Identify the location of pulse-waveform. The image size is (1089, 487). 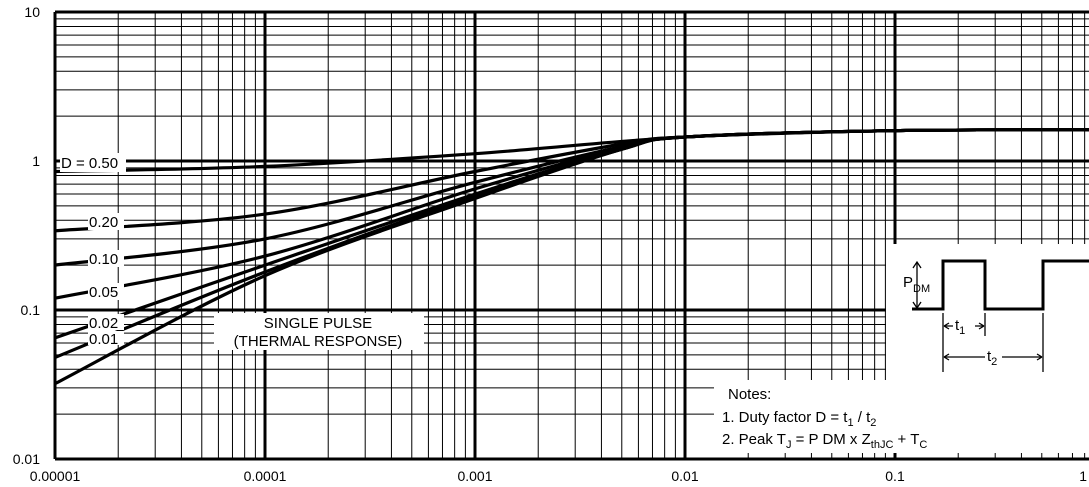
(1000, 285).